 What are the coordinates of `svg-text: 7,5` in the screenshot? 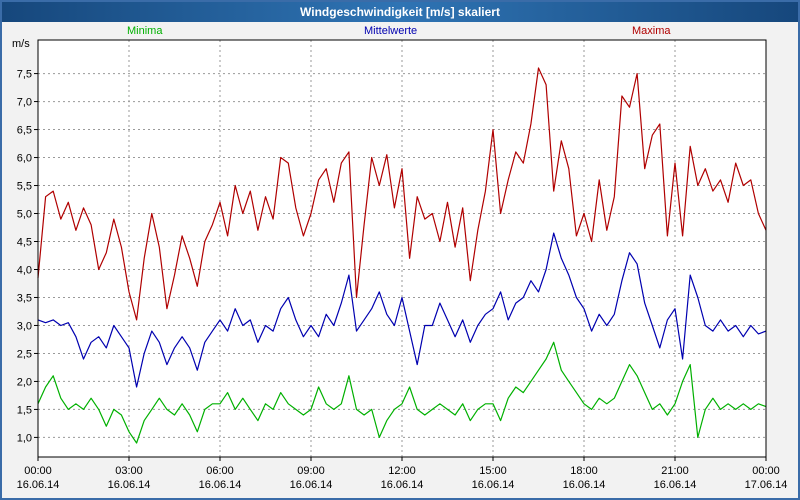 It's located at (24, 75).